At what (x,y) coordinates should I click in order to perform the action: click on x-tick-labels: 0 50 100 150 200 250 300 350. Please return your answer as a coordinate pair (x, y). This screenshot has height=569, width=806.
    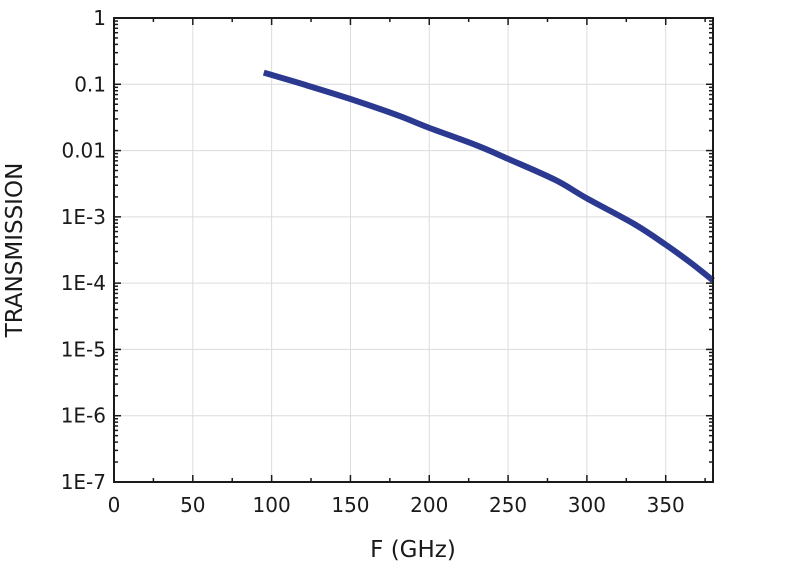
    Looking at the image, I should click on (396, 505).